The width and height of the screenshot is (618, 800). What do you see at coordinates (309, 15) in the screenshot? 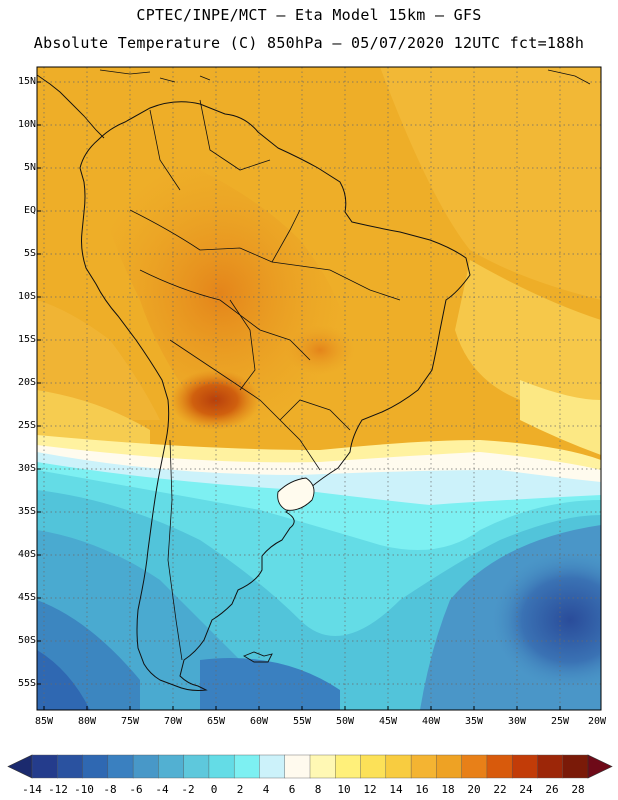
I see `chart-title-line1: CPTEC/INPE/MCT – Eta Model 15km – GFS` at bounding box center [309, 15].